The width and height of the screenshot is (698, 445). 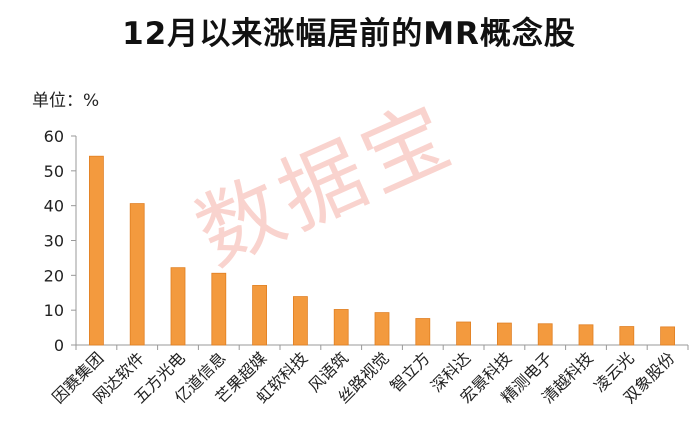 What do you see at coordinates (54, 136) in the screenshot?
I see `y-tick-label: 60` at bounding box center [54, 136].